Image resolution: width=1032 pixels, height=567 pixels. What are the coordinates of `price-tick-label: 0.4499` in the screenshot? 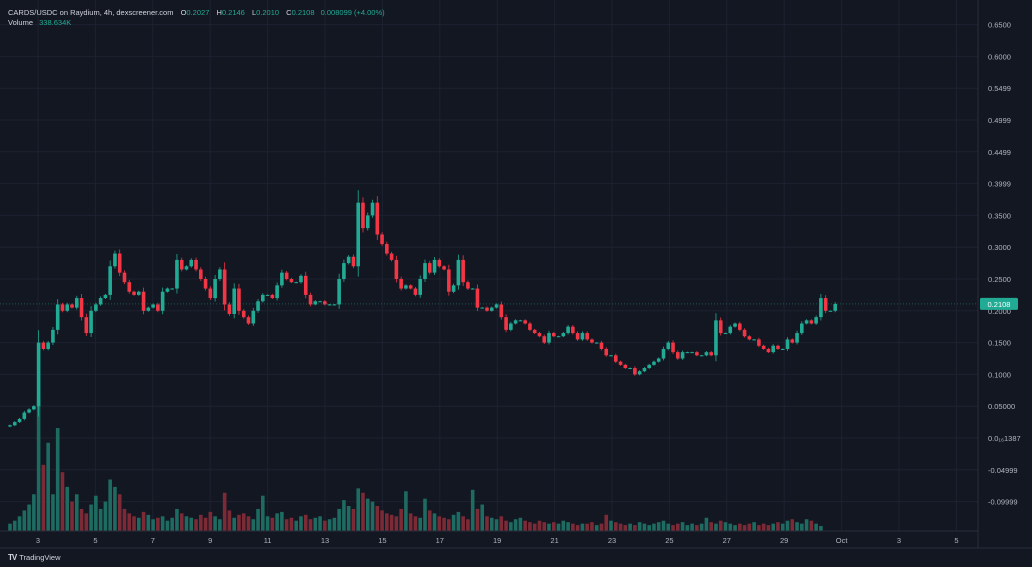 It's located at (999, 152).